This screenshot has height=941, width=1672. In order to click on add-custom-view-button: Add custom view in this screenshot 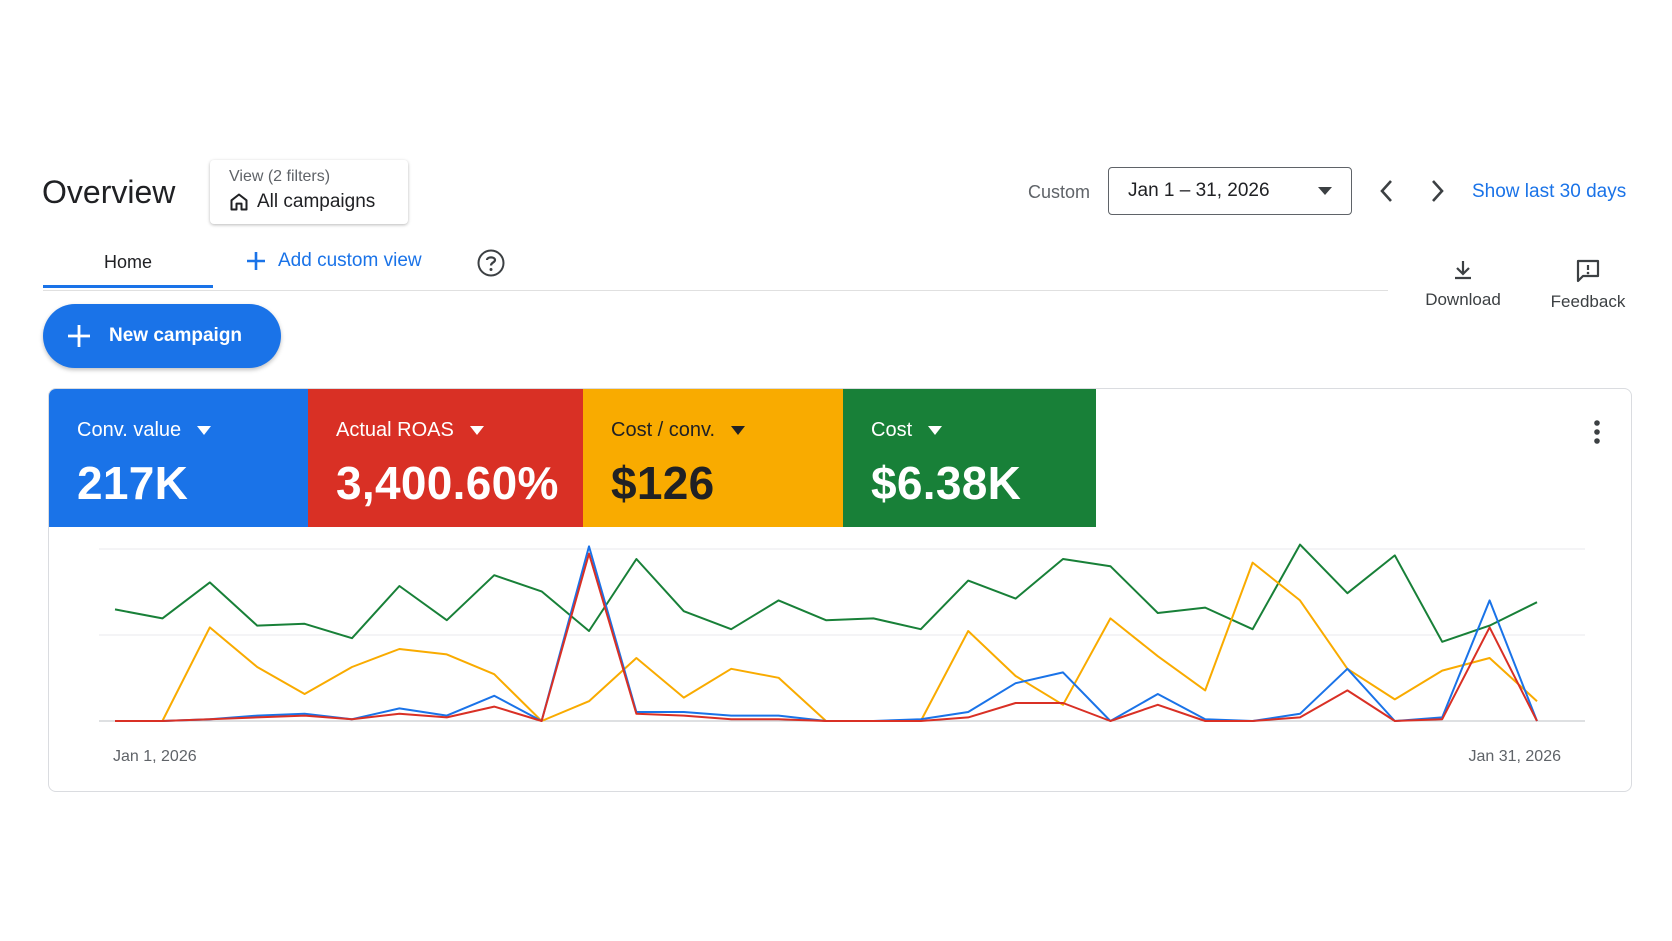, I will do `click(334, 261)`.